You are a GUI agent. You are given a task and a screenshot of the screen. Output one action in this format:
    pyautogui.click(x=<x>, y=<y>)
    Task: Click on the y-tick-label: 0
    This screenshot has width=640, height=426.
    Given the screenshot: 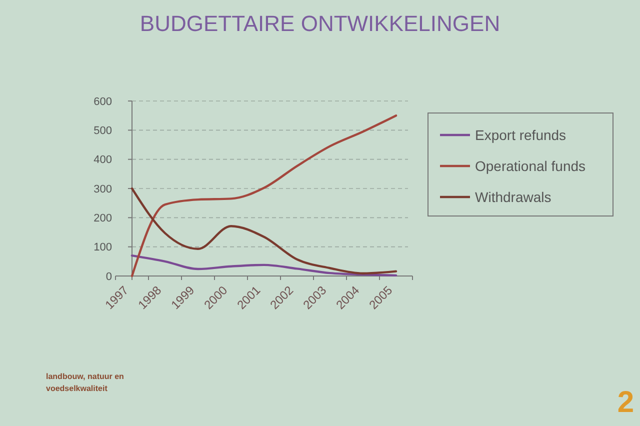 What is the action you would take?
    pyautogui.click(x=109, y=276)
    